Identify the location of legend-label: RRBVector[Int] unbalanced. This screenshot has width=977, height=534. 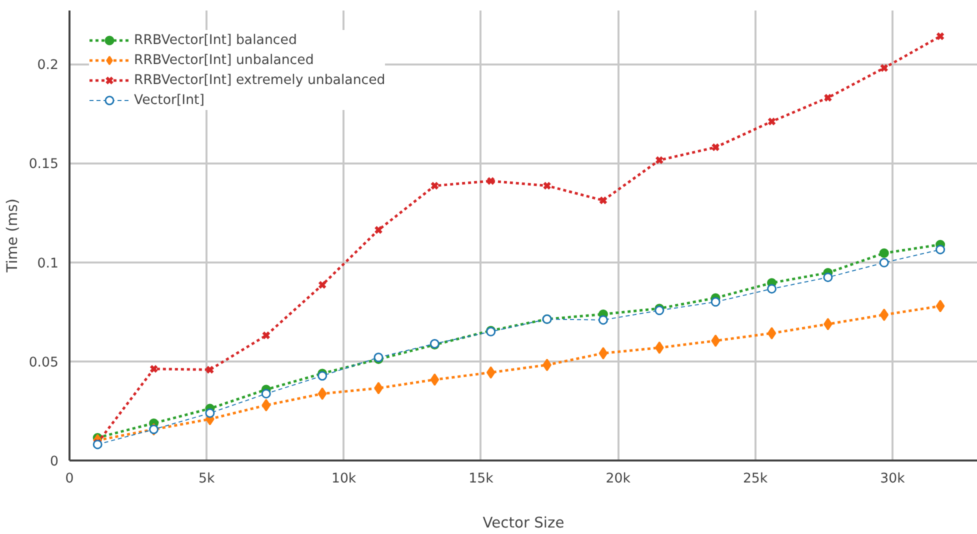
(224, 60).